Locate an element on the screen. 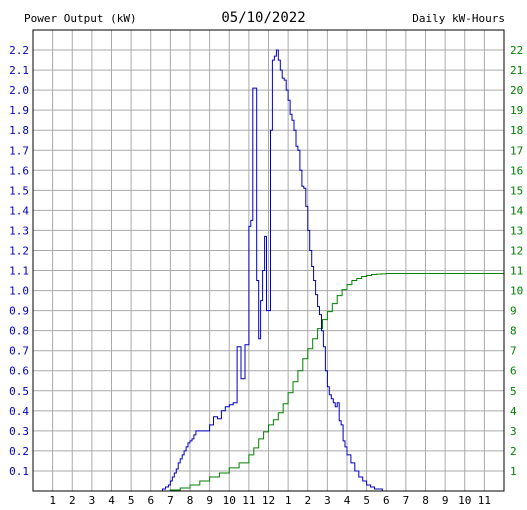  left-y-tick-label: 0.6 is located at coordinates (19, 371).